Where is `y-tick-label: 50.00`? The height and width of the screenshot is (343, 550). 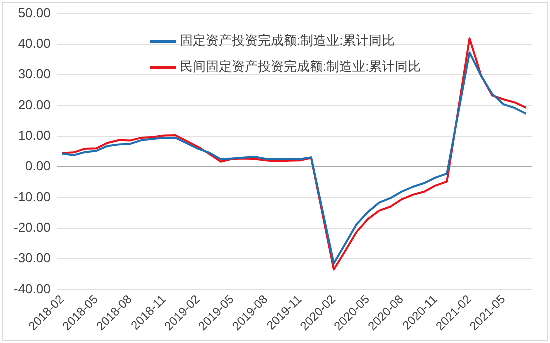 y-tick-label: 50.00 is located at coordinates (34, 12).